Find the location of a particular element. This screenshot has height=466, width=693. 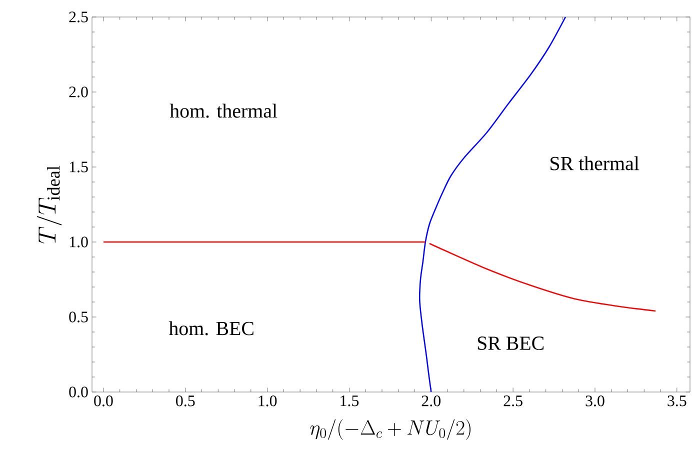

y-axis-title: $T/T_{\mathrm{ideal}}$ is located at coordinates (49, 205).